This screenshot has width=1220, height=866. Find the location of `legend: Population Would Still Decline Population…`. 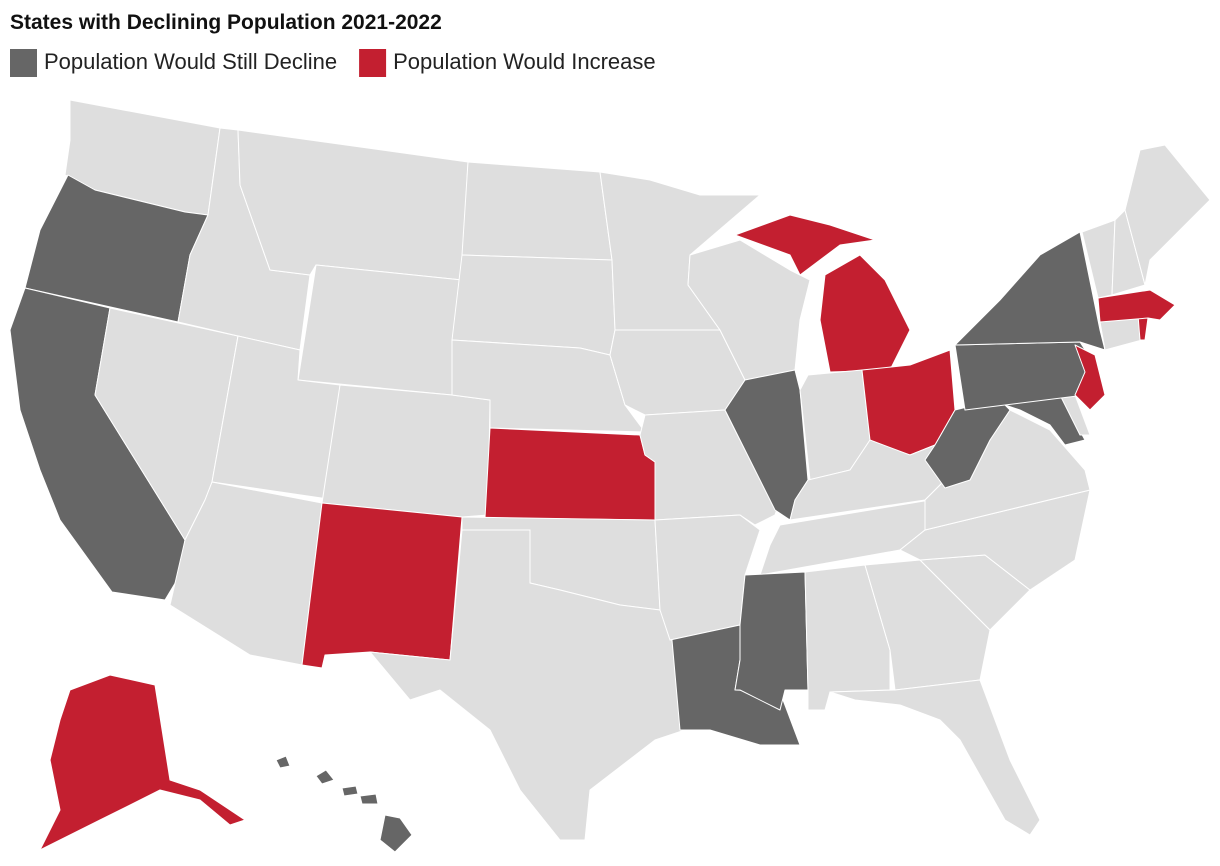

legend: Population Would Still Decline Population… is located at coordinates (333, 63).